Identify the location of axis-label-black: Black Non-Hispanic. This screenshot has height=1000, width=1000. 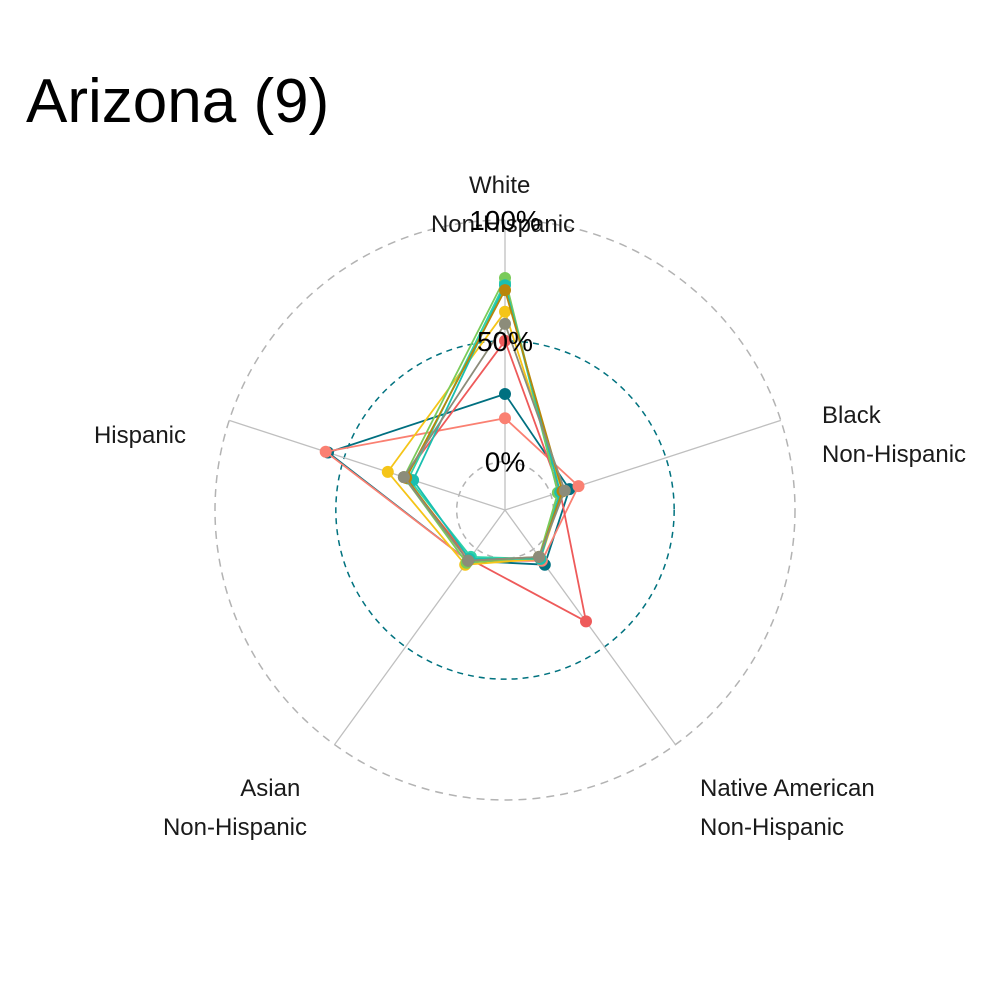
(894, 435).